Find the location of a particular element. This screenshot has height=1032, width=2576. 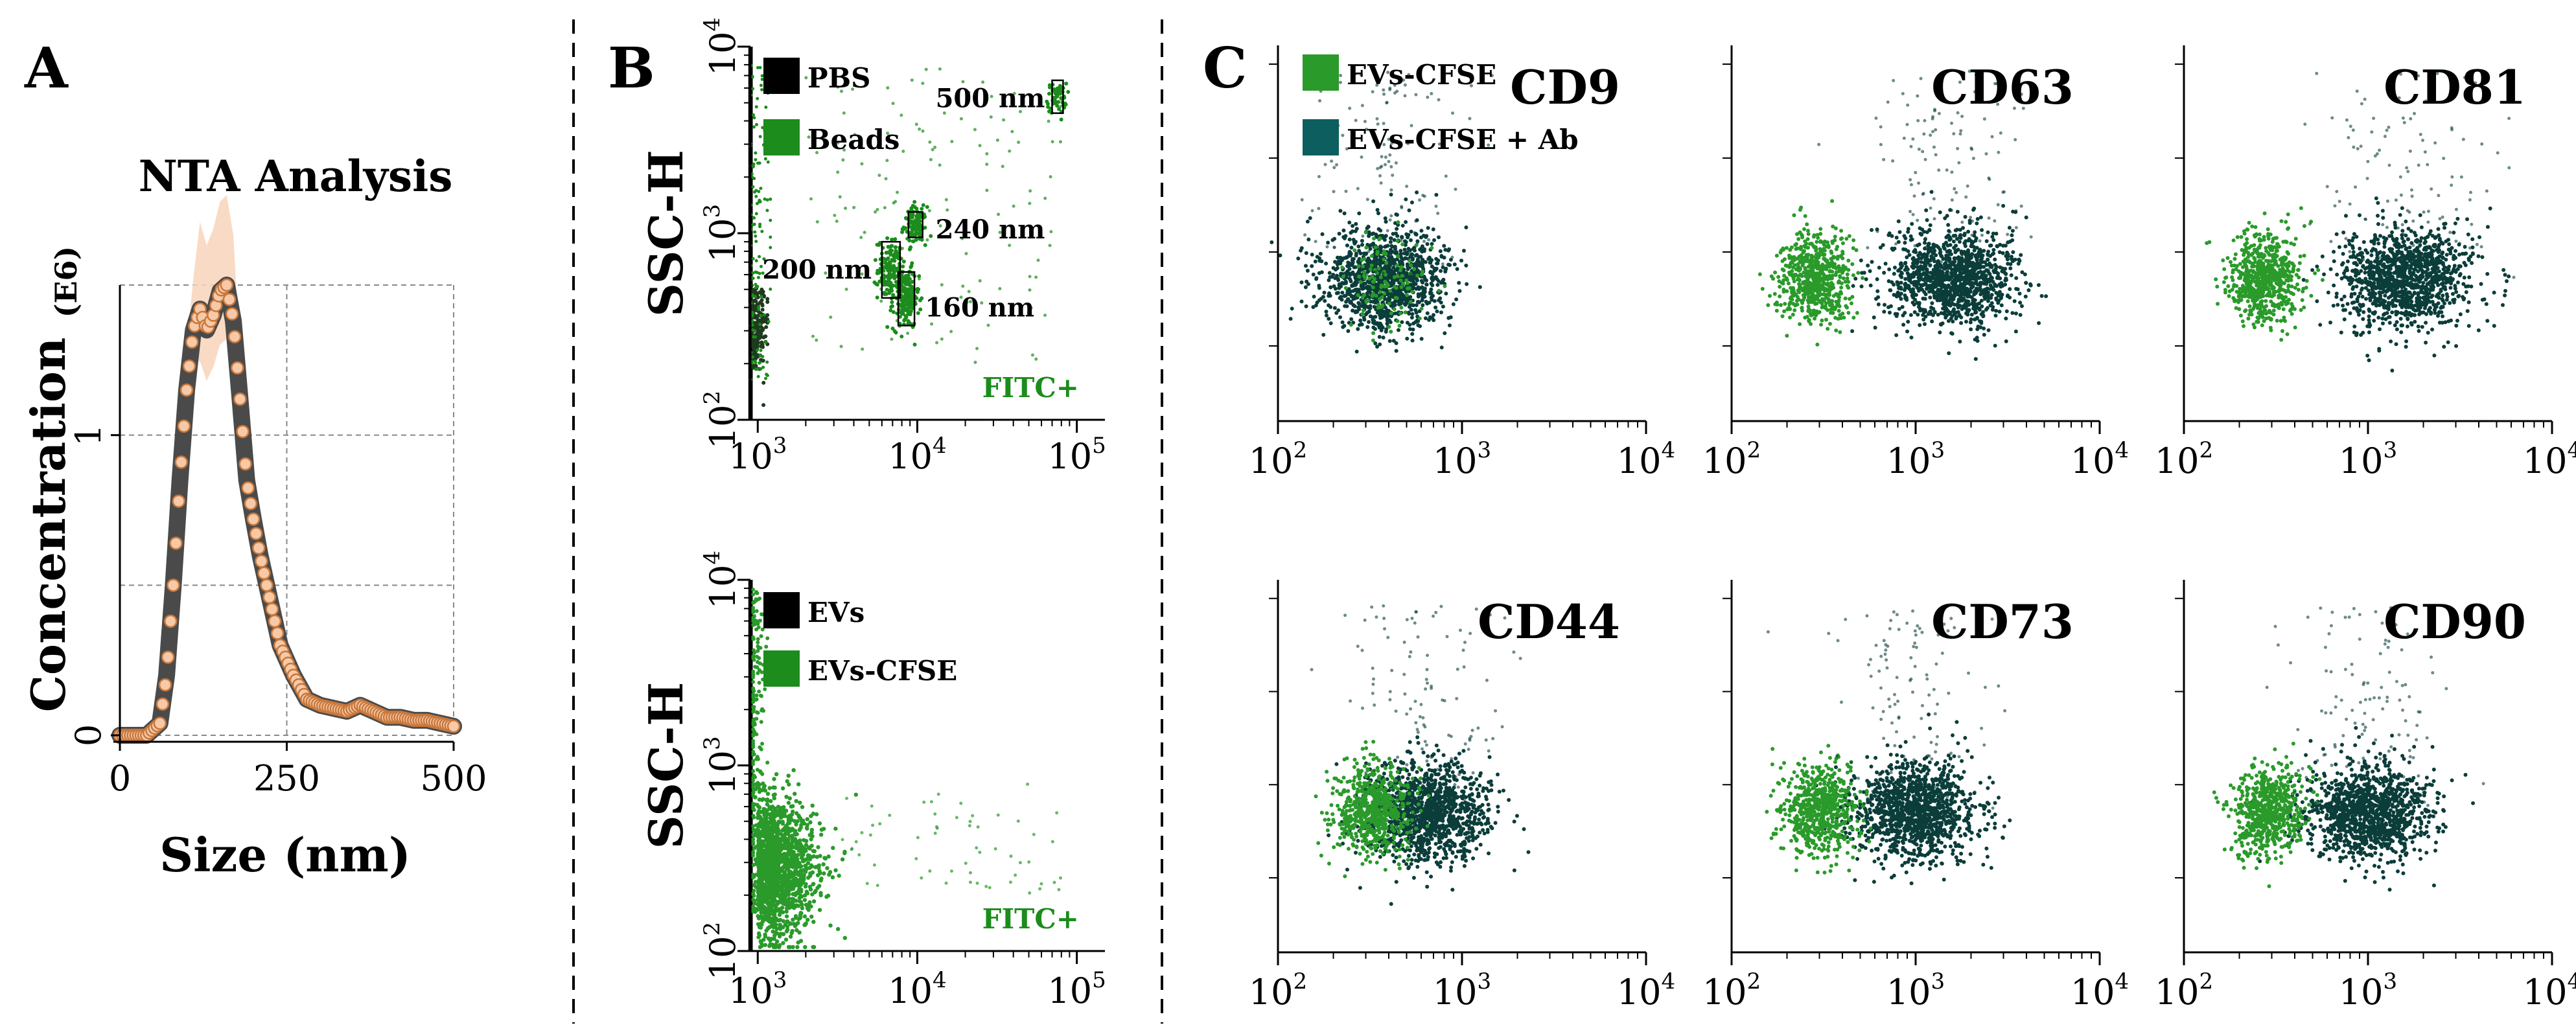

tick-exponent: 5 is located at coordinates (1099, 980).